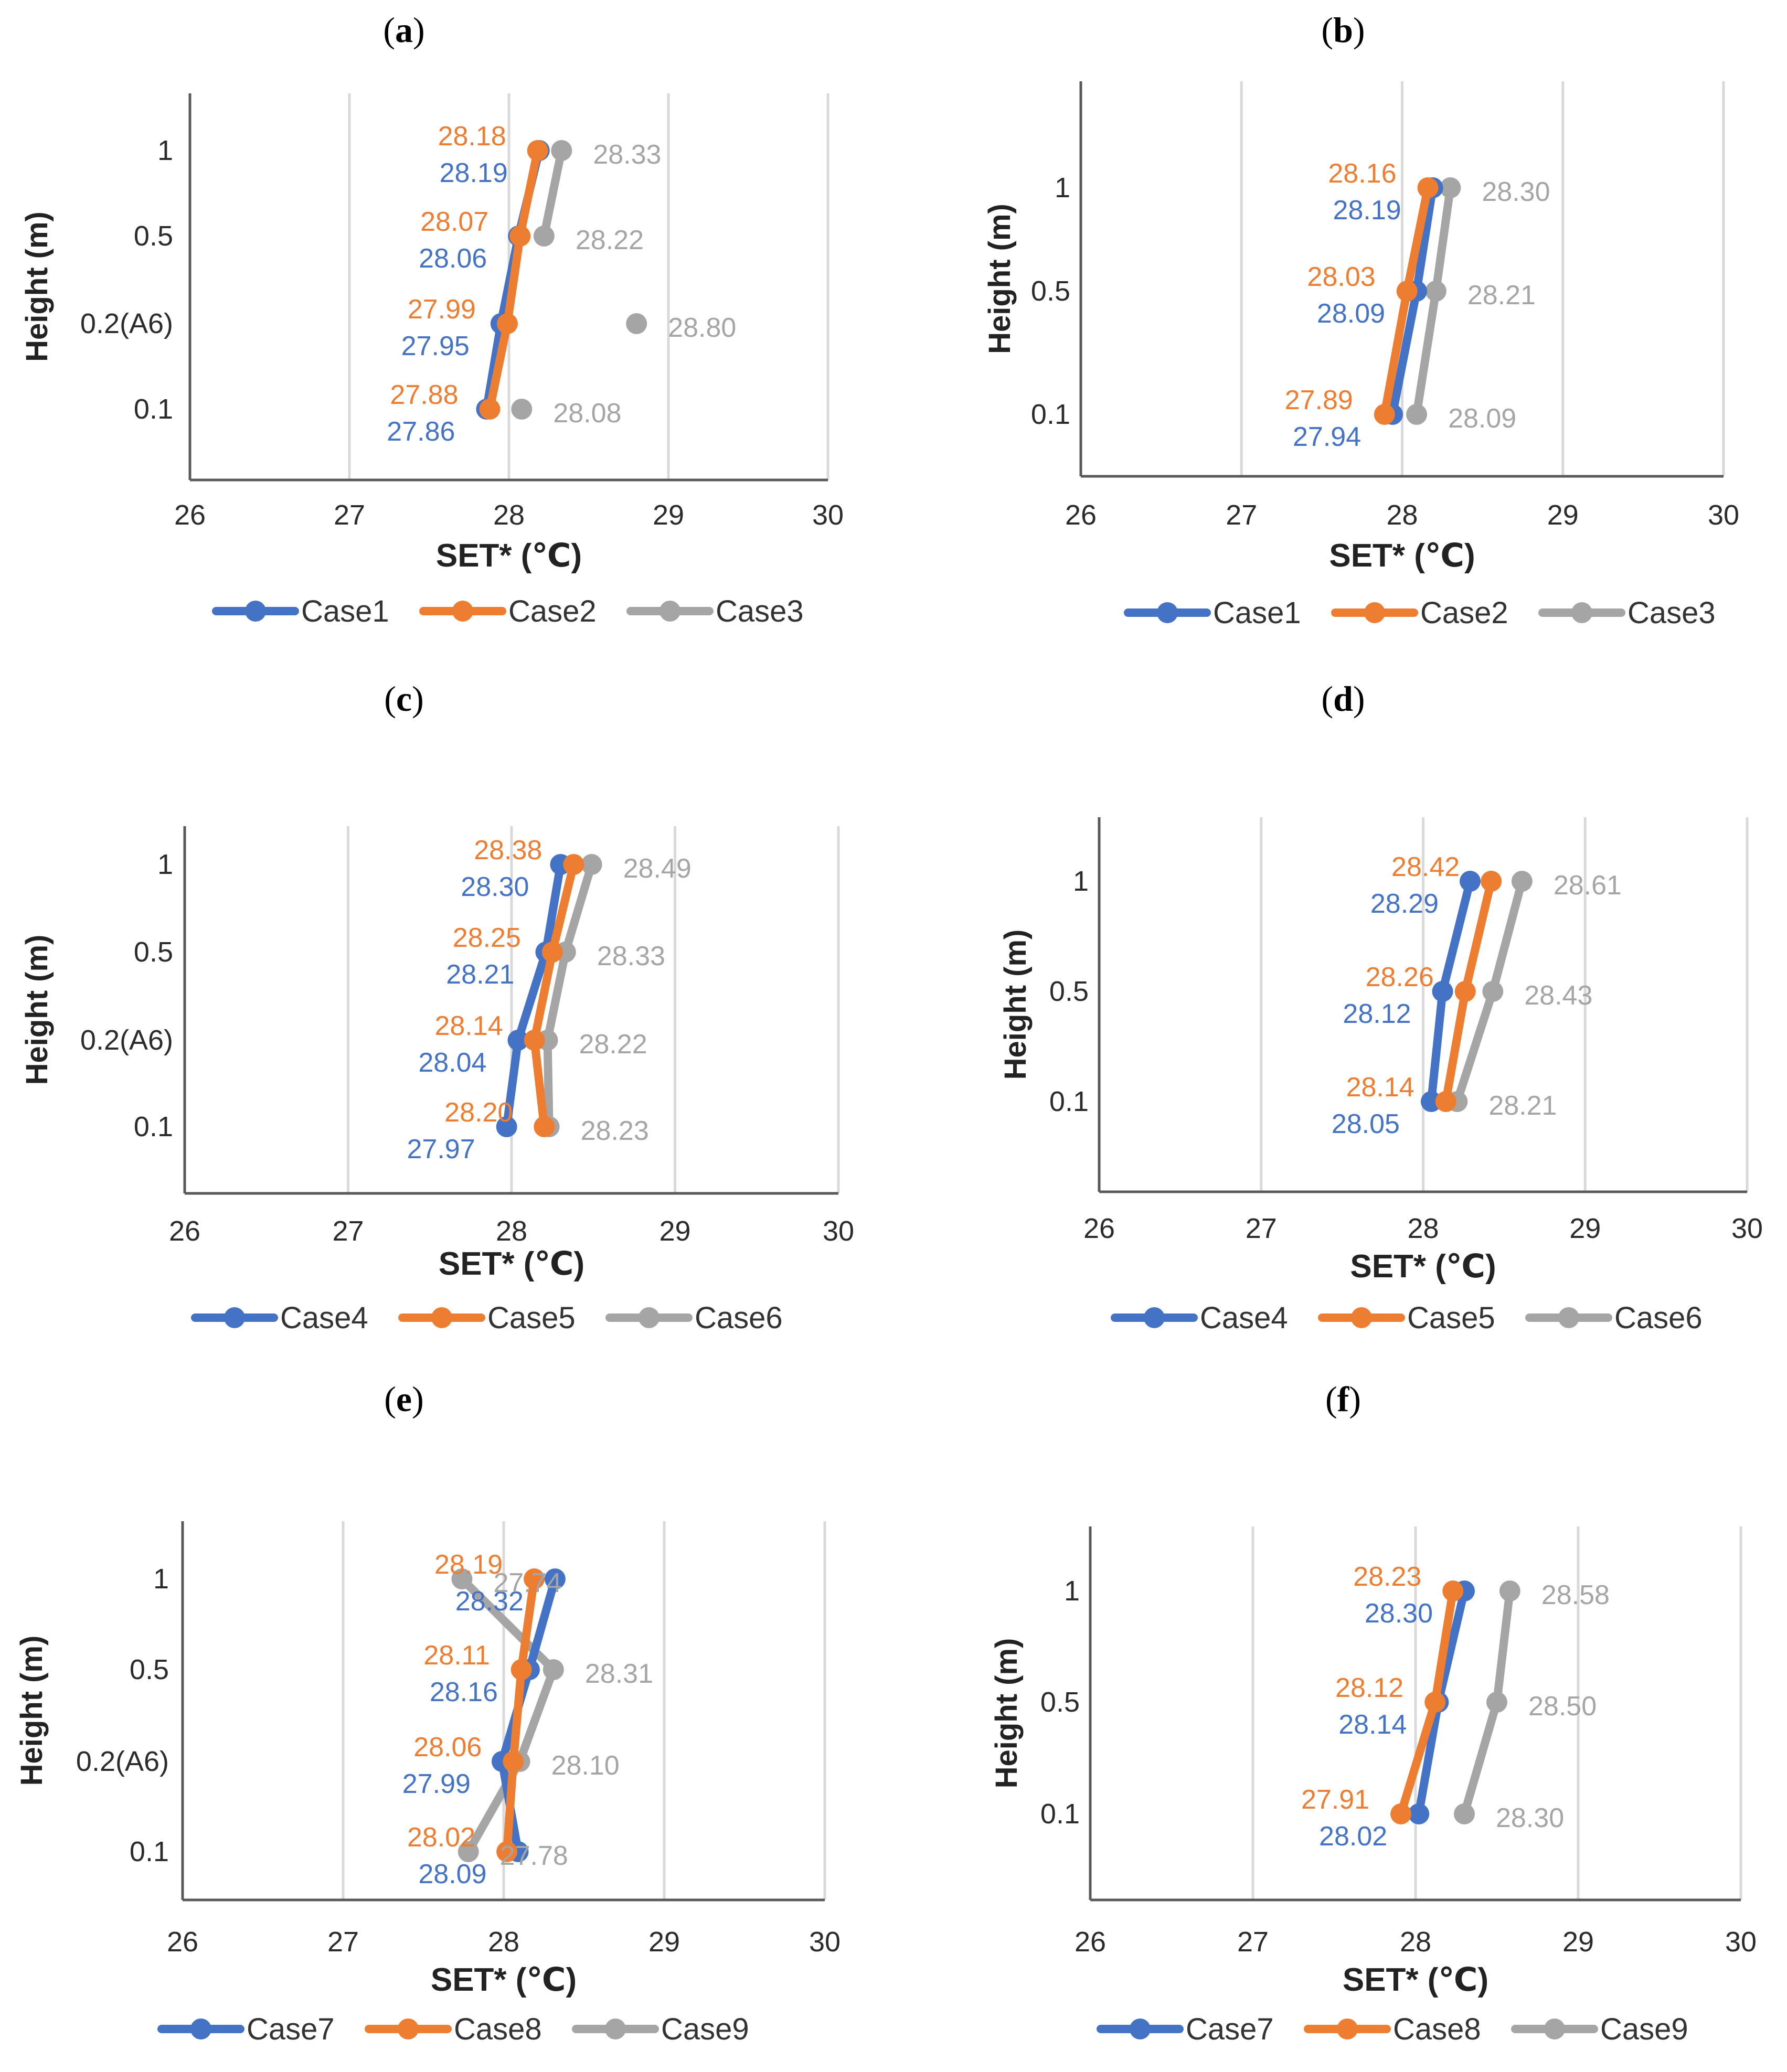 The width and height of the screenshot is (1787, 2072). Describe the element at coordinates (1522, 1106) in the screenshot. I see `data-label: 28.21` at that location.